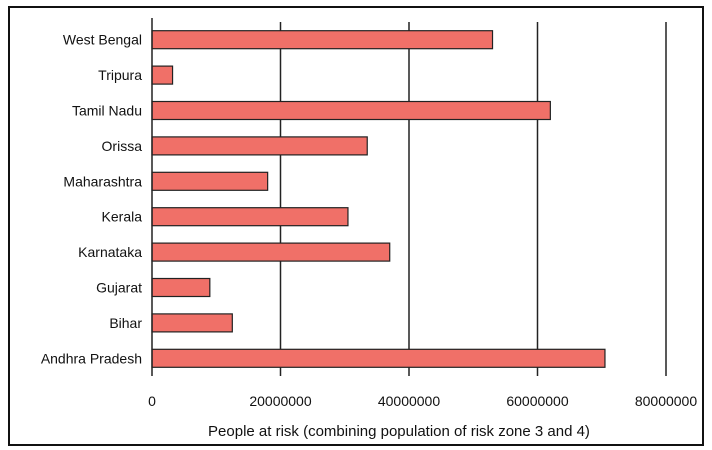  Describe the element at coordinates (119, 288) in the screenshot. I see `category-label: Gujarat` at that location.